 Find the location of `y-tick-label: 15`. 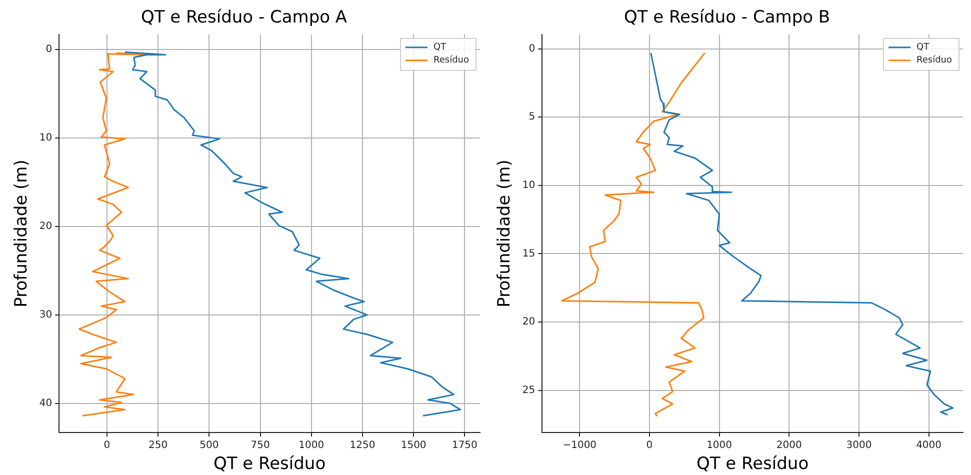

y-tick-label: 15 is located at coordinates (529, 254).